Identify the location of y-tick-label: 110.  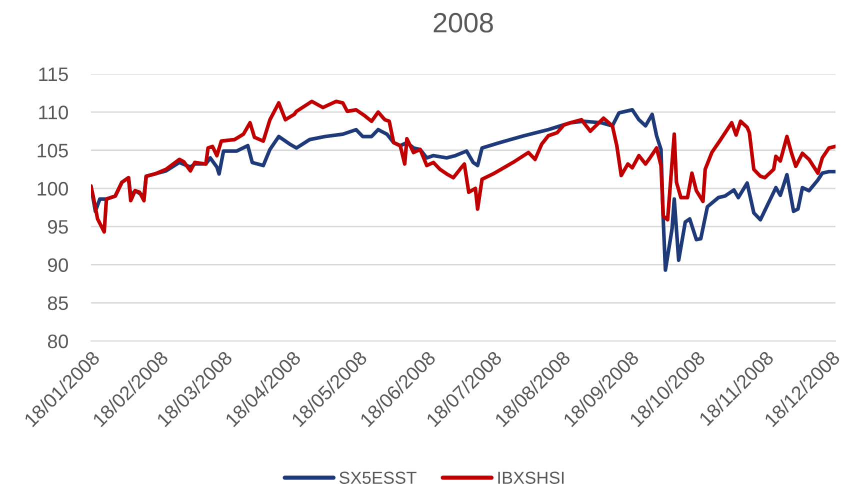
(53, 113).